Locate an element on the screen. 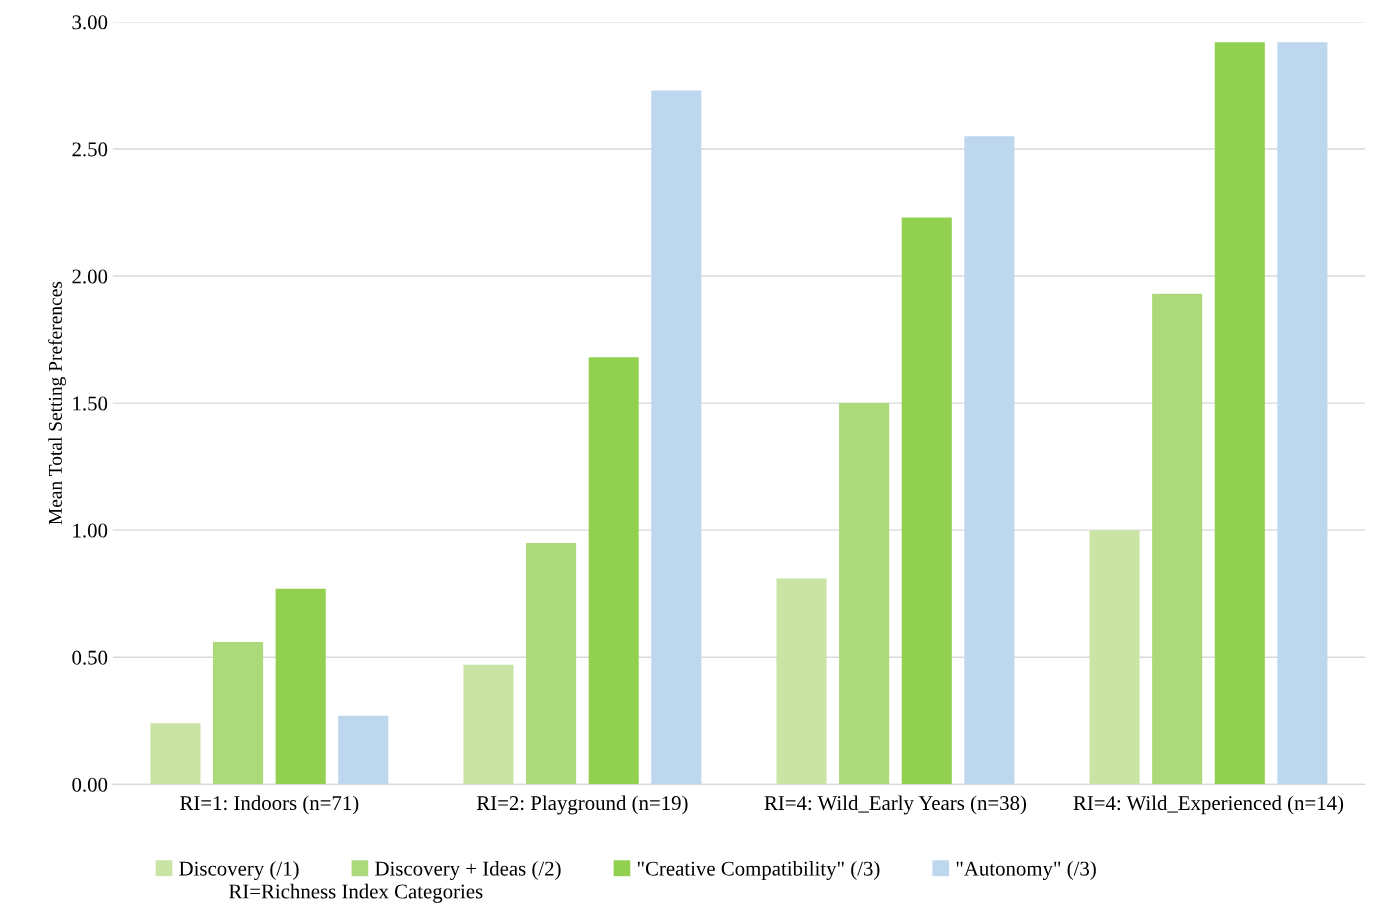  y-tick-label: 3.00 is located at coordinates (90, 22).